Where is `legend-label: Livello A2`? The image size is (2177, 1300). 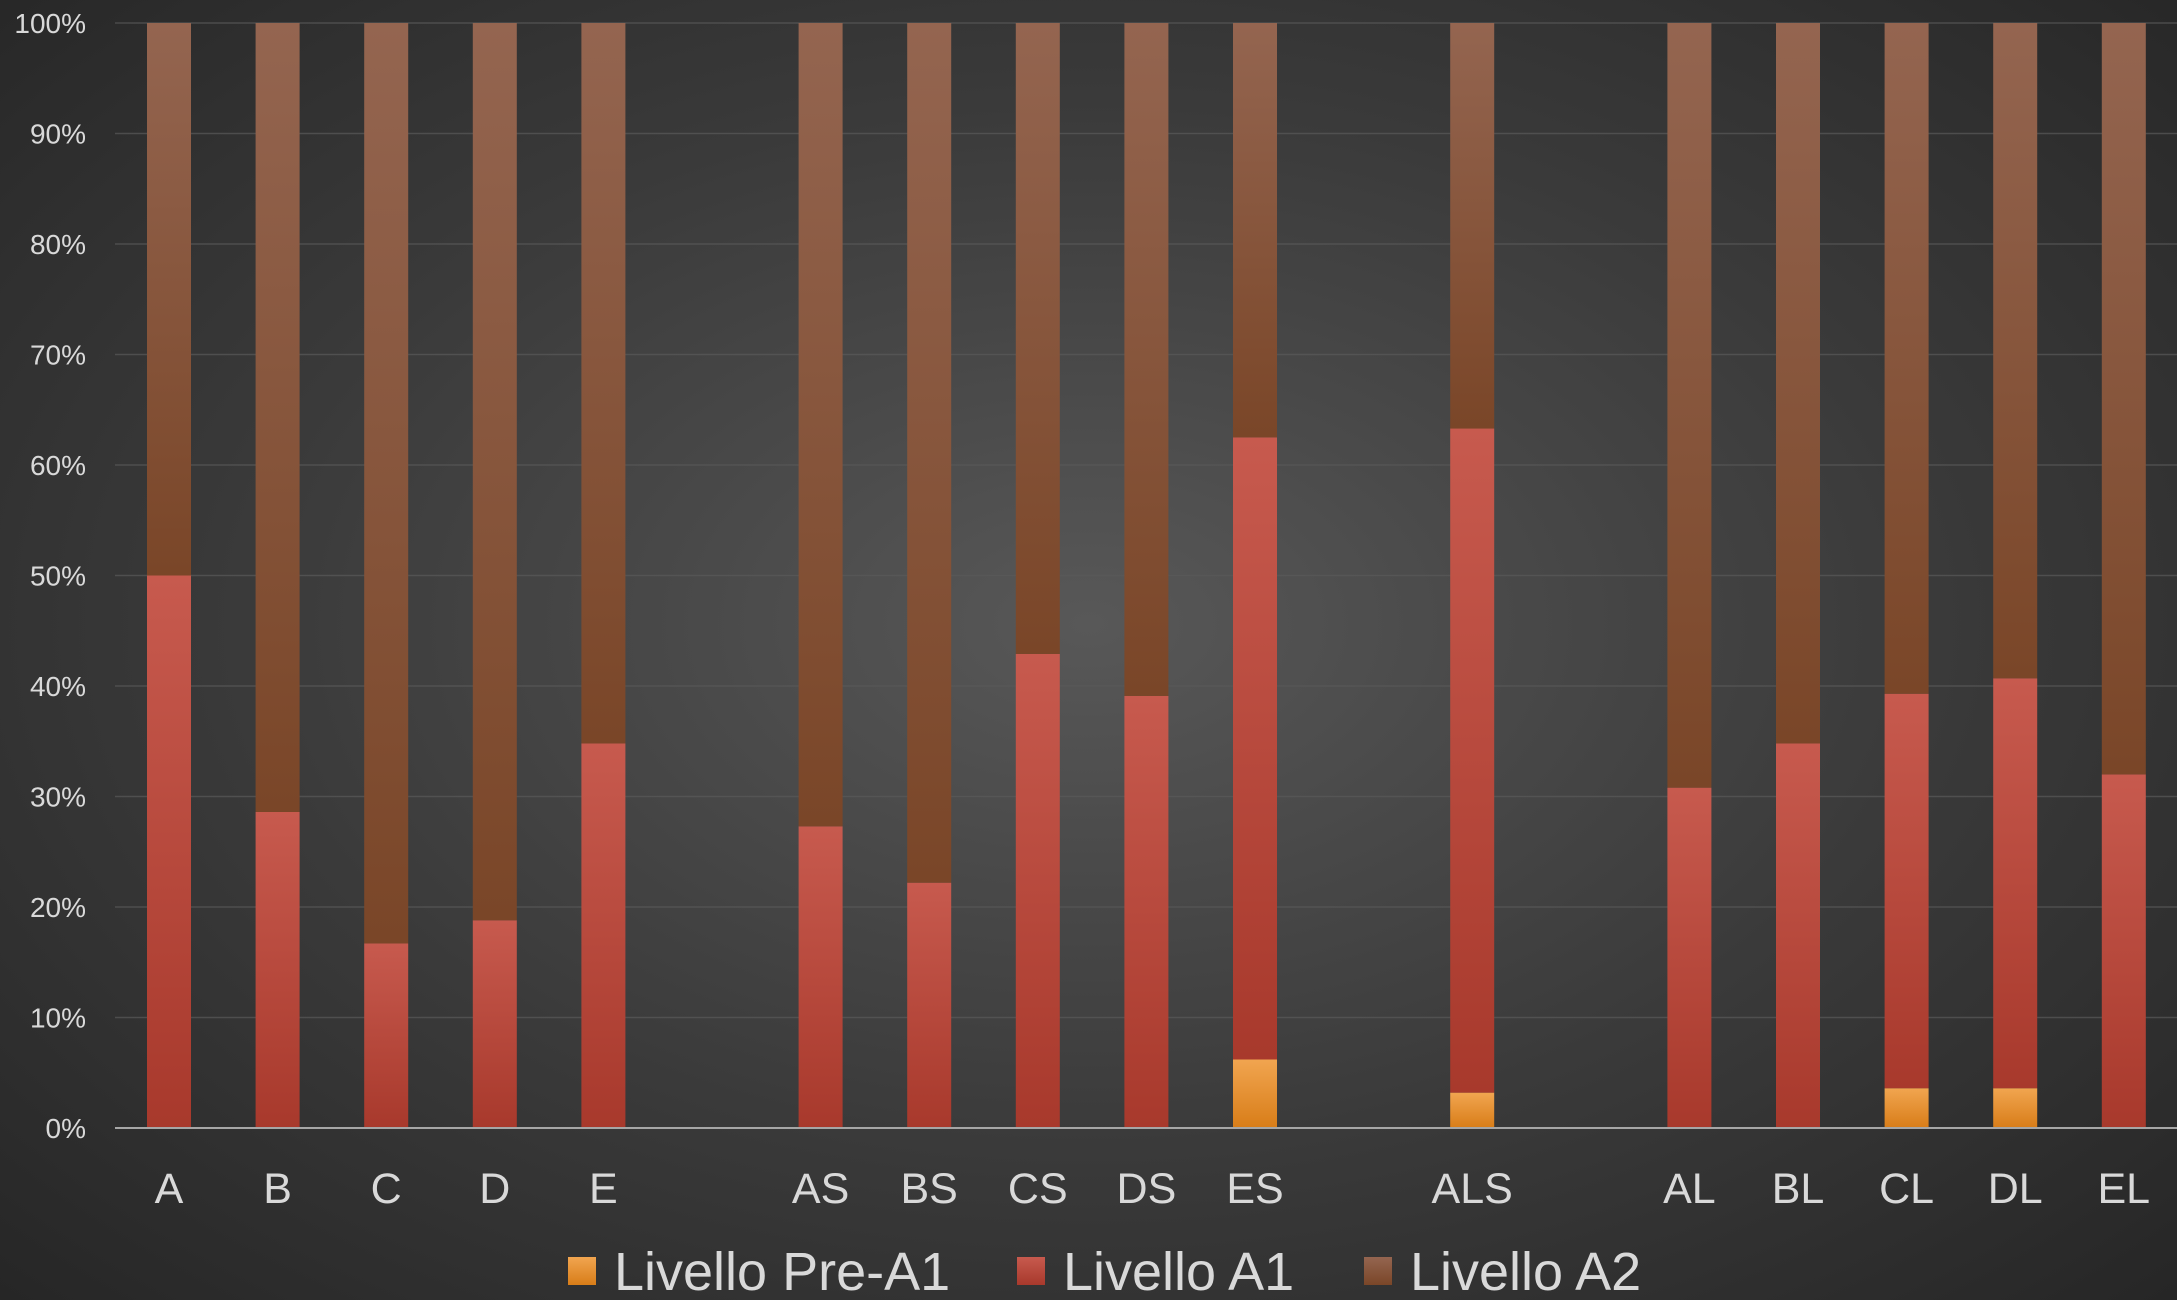
legend-label: Livello A2 is located at coordinates (1525, 1271).